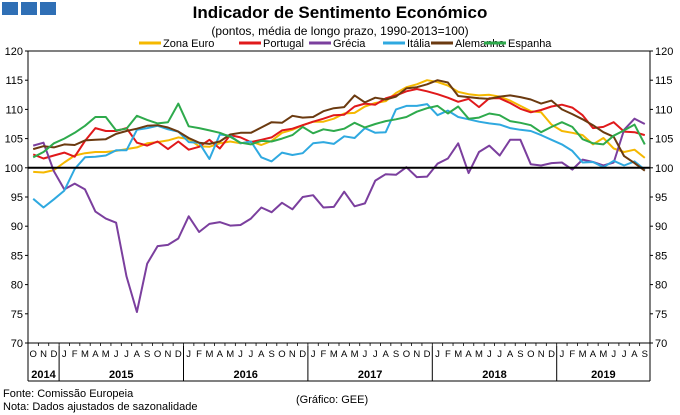  I want to click on y-tick-label-right: 85, so click(661, 256).